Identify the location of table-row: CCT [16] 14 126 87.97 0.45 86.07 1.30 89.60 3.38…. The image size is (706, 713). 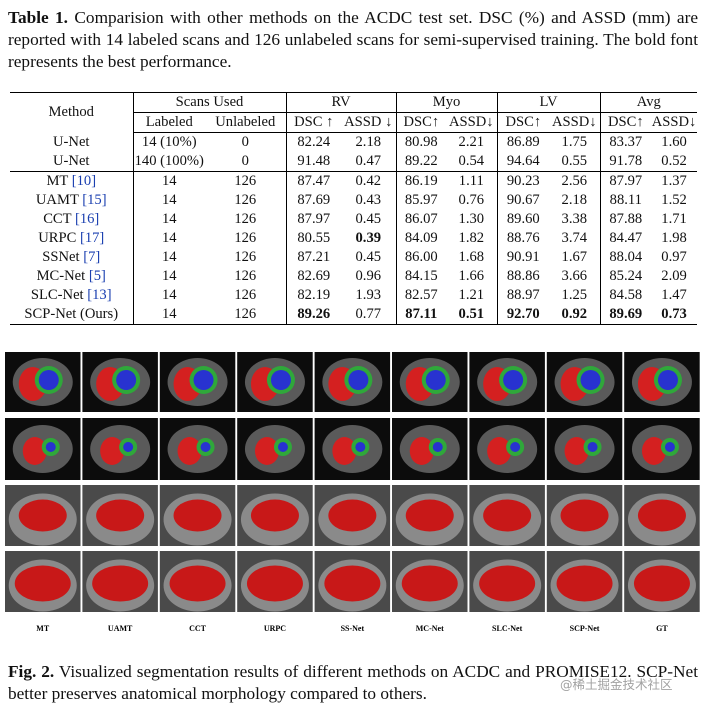
(353, 219).